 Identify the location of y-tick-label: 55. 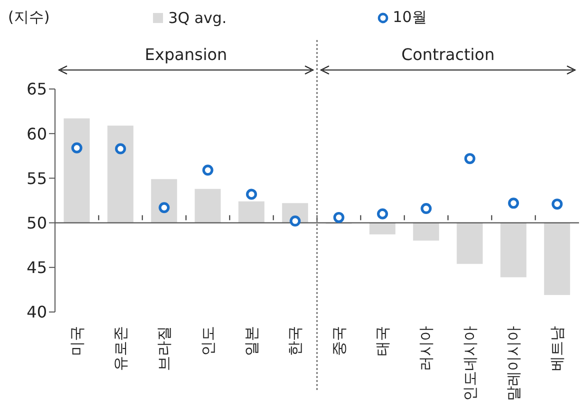
(36, 178).